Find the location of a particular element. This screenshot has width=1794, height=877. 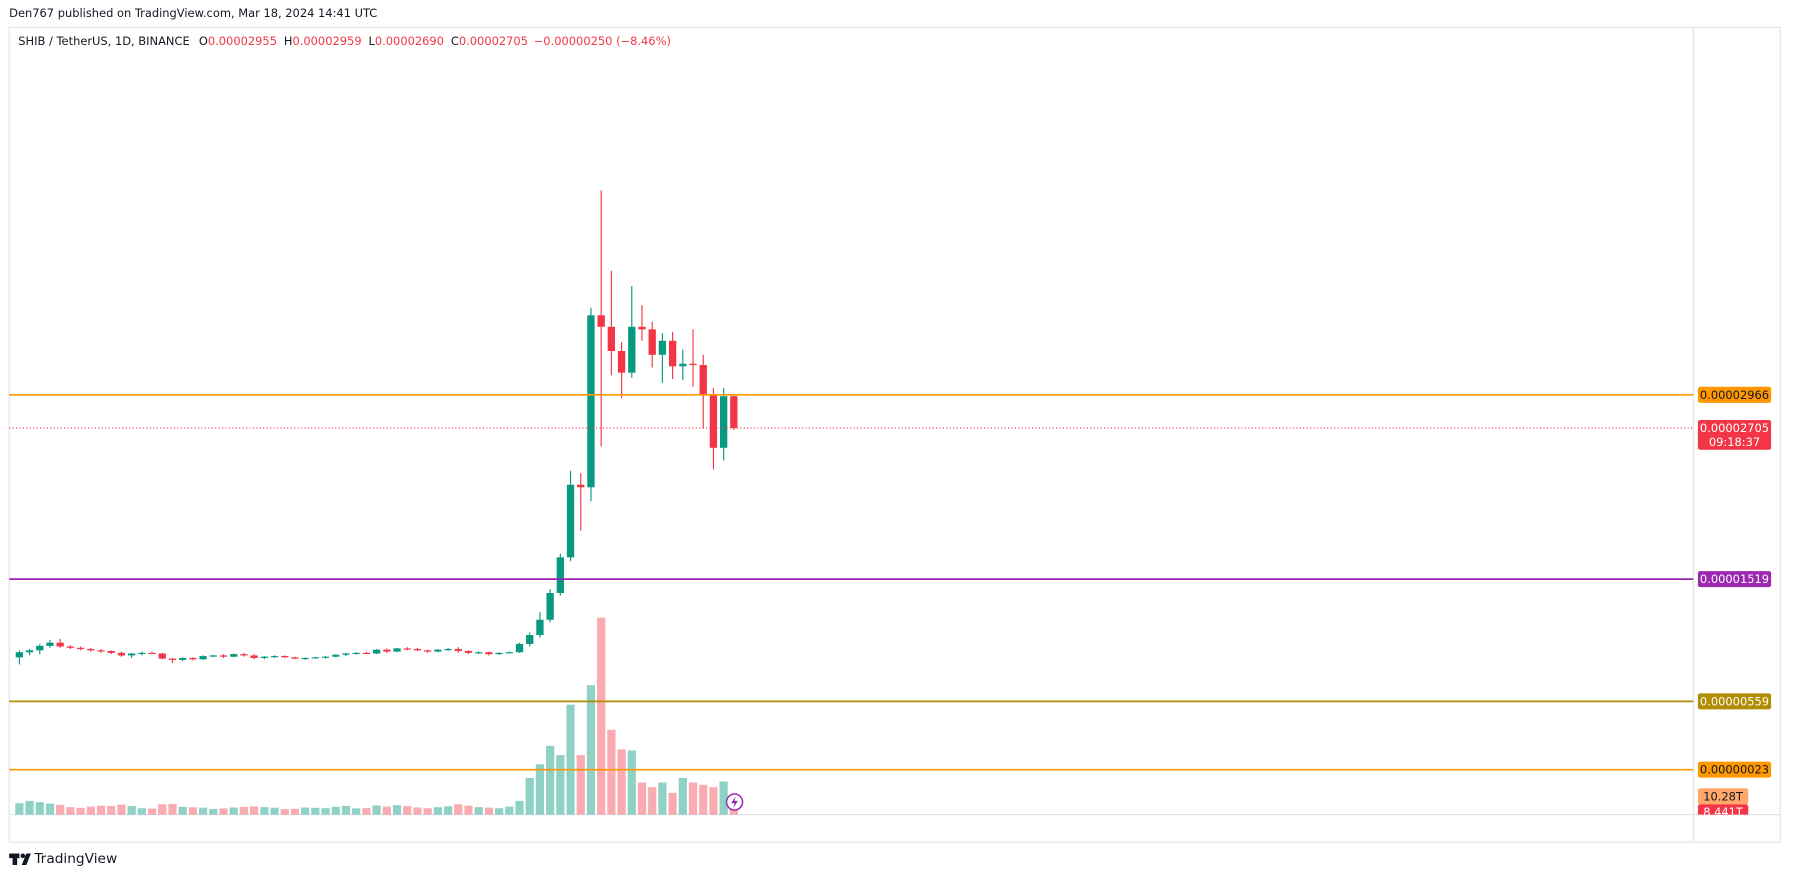

brand-name: TradingView is located at coordinates (75, 859).